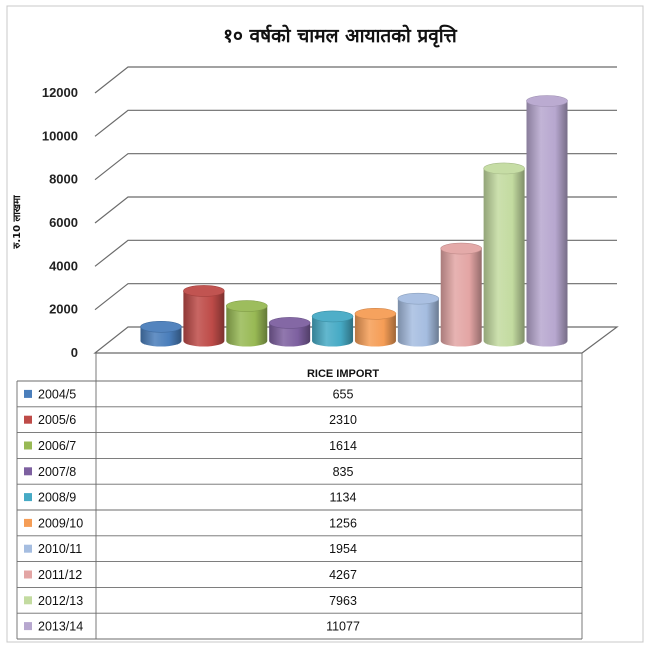 Image resolution: width=650 pixels, height=648 pixels. I want to click on table-row: 2009/10 1256, so click(299, 526).